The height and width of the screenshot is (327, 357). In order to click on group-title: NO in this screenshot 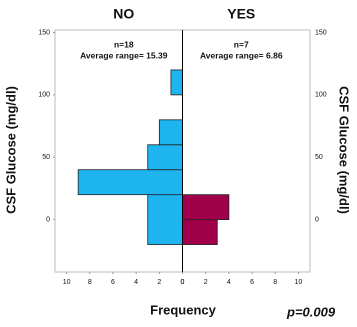, I will do `click(123, 14)`.